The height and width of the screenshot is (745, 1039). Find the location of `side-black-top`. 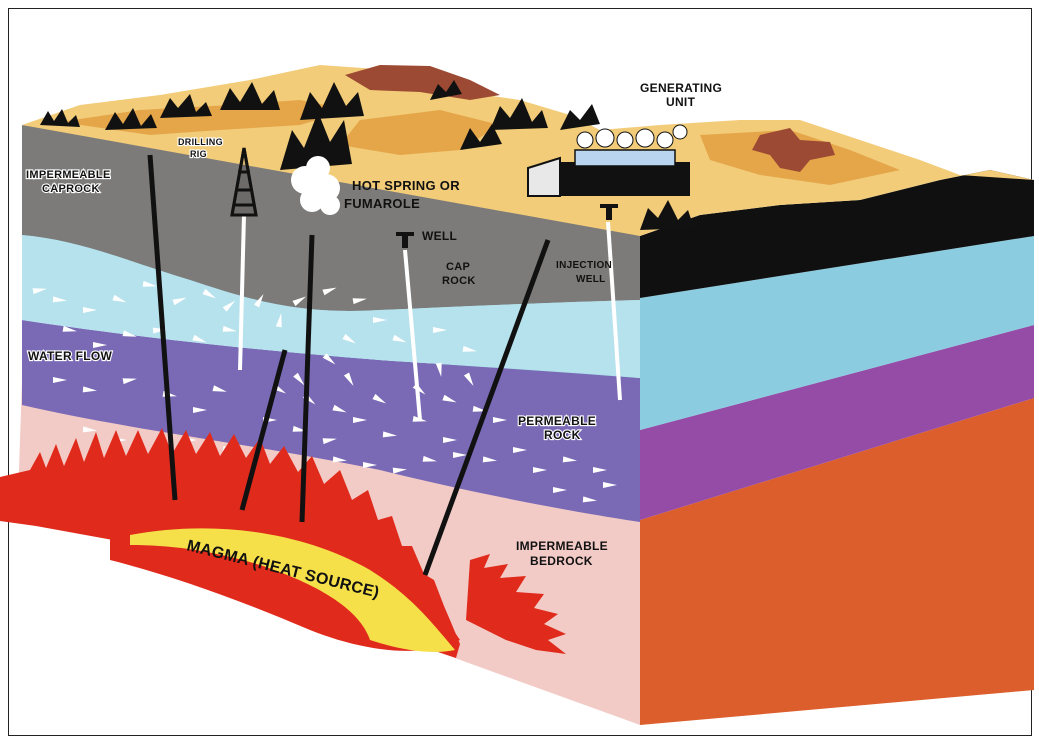

side-black-top is located at coordinates (837, 234).